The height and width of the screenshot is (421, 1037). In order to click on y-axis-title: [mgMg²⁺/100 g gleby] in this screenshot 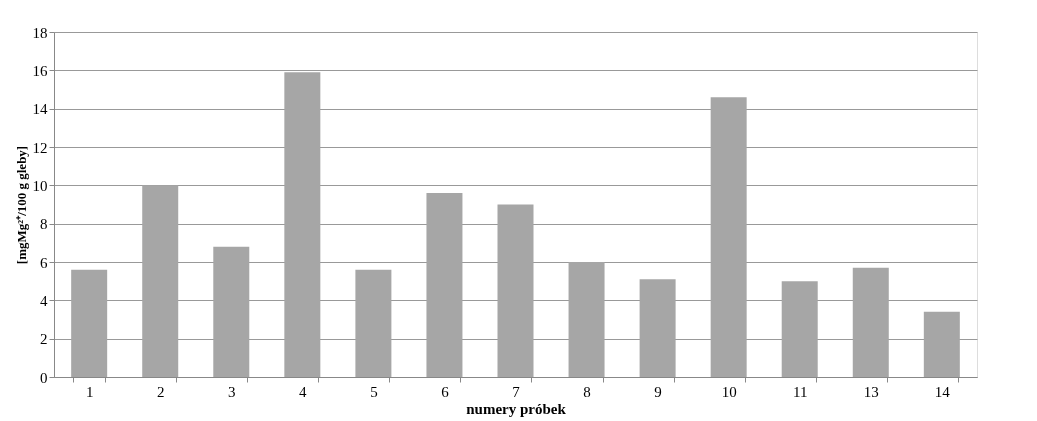, I will do `click(21, 205)`.